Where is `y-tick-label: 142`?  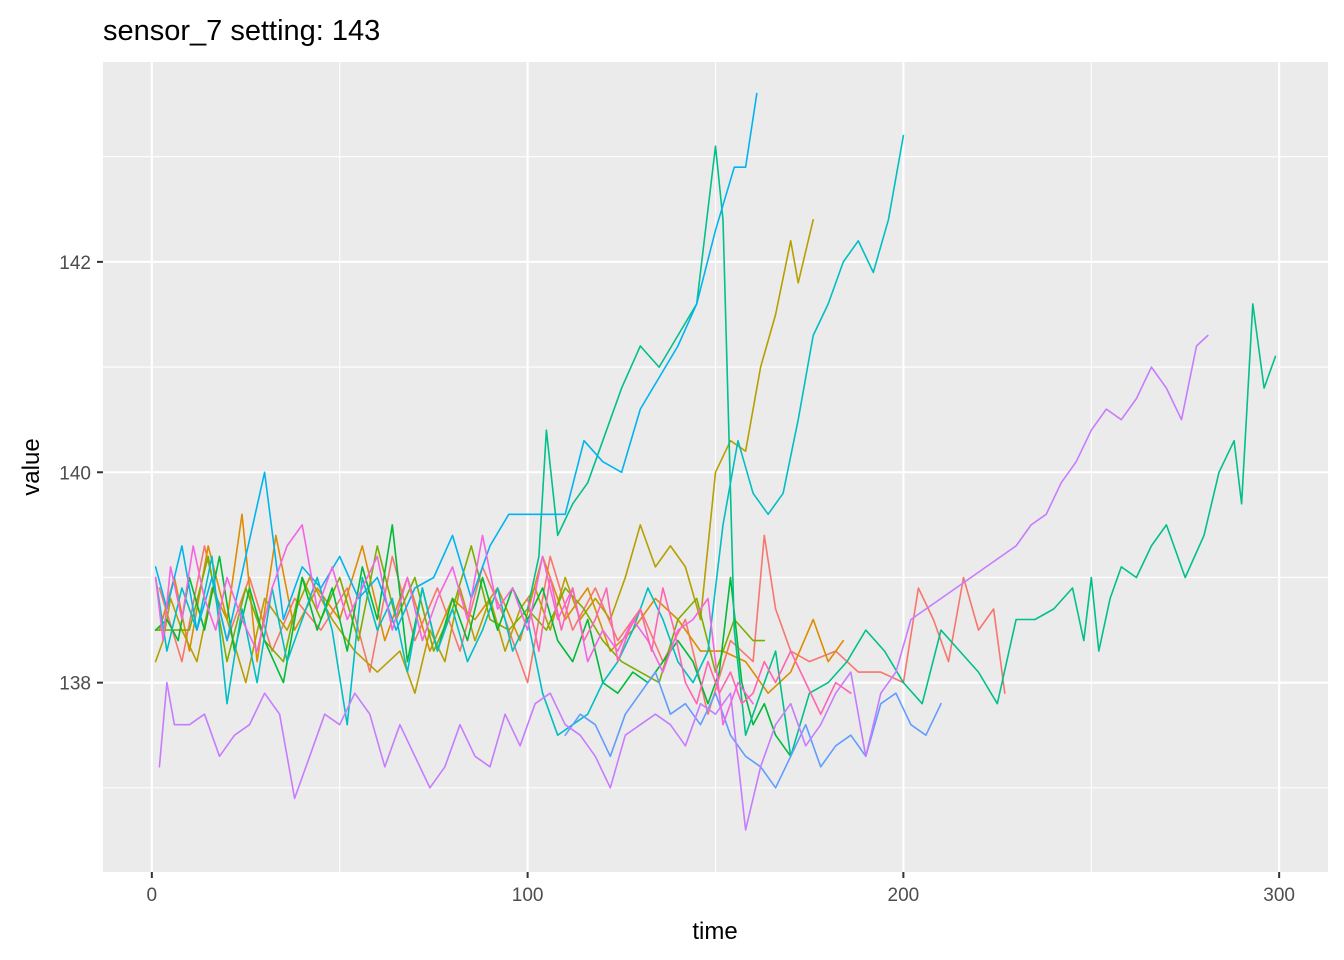 y-tick-label: 142 is located at coordinates (75, 263).